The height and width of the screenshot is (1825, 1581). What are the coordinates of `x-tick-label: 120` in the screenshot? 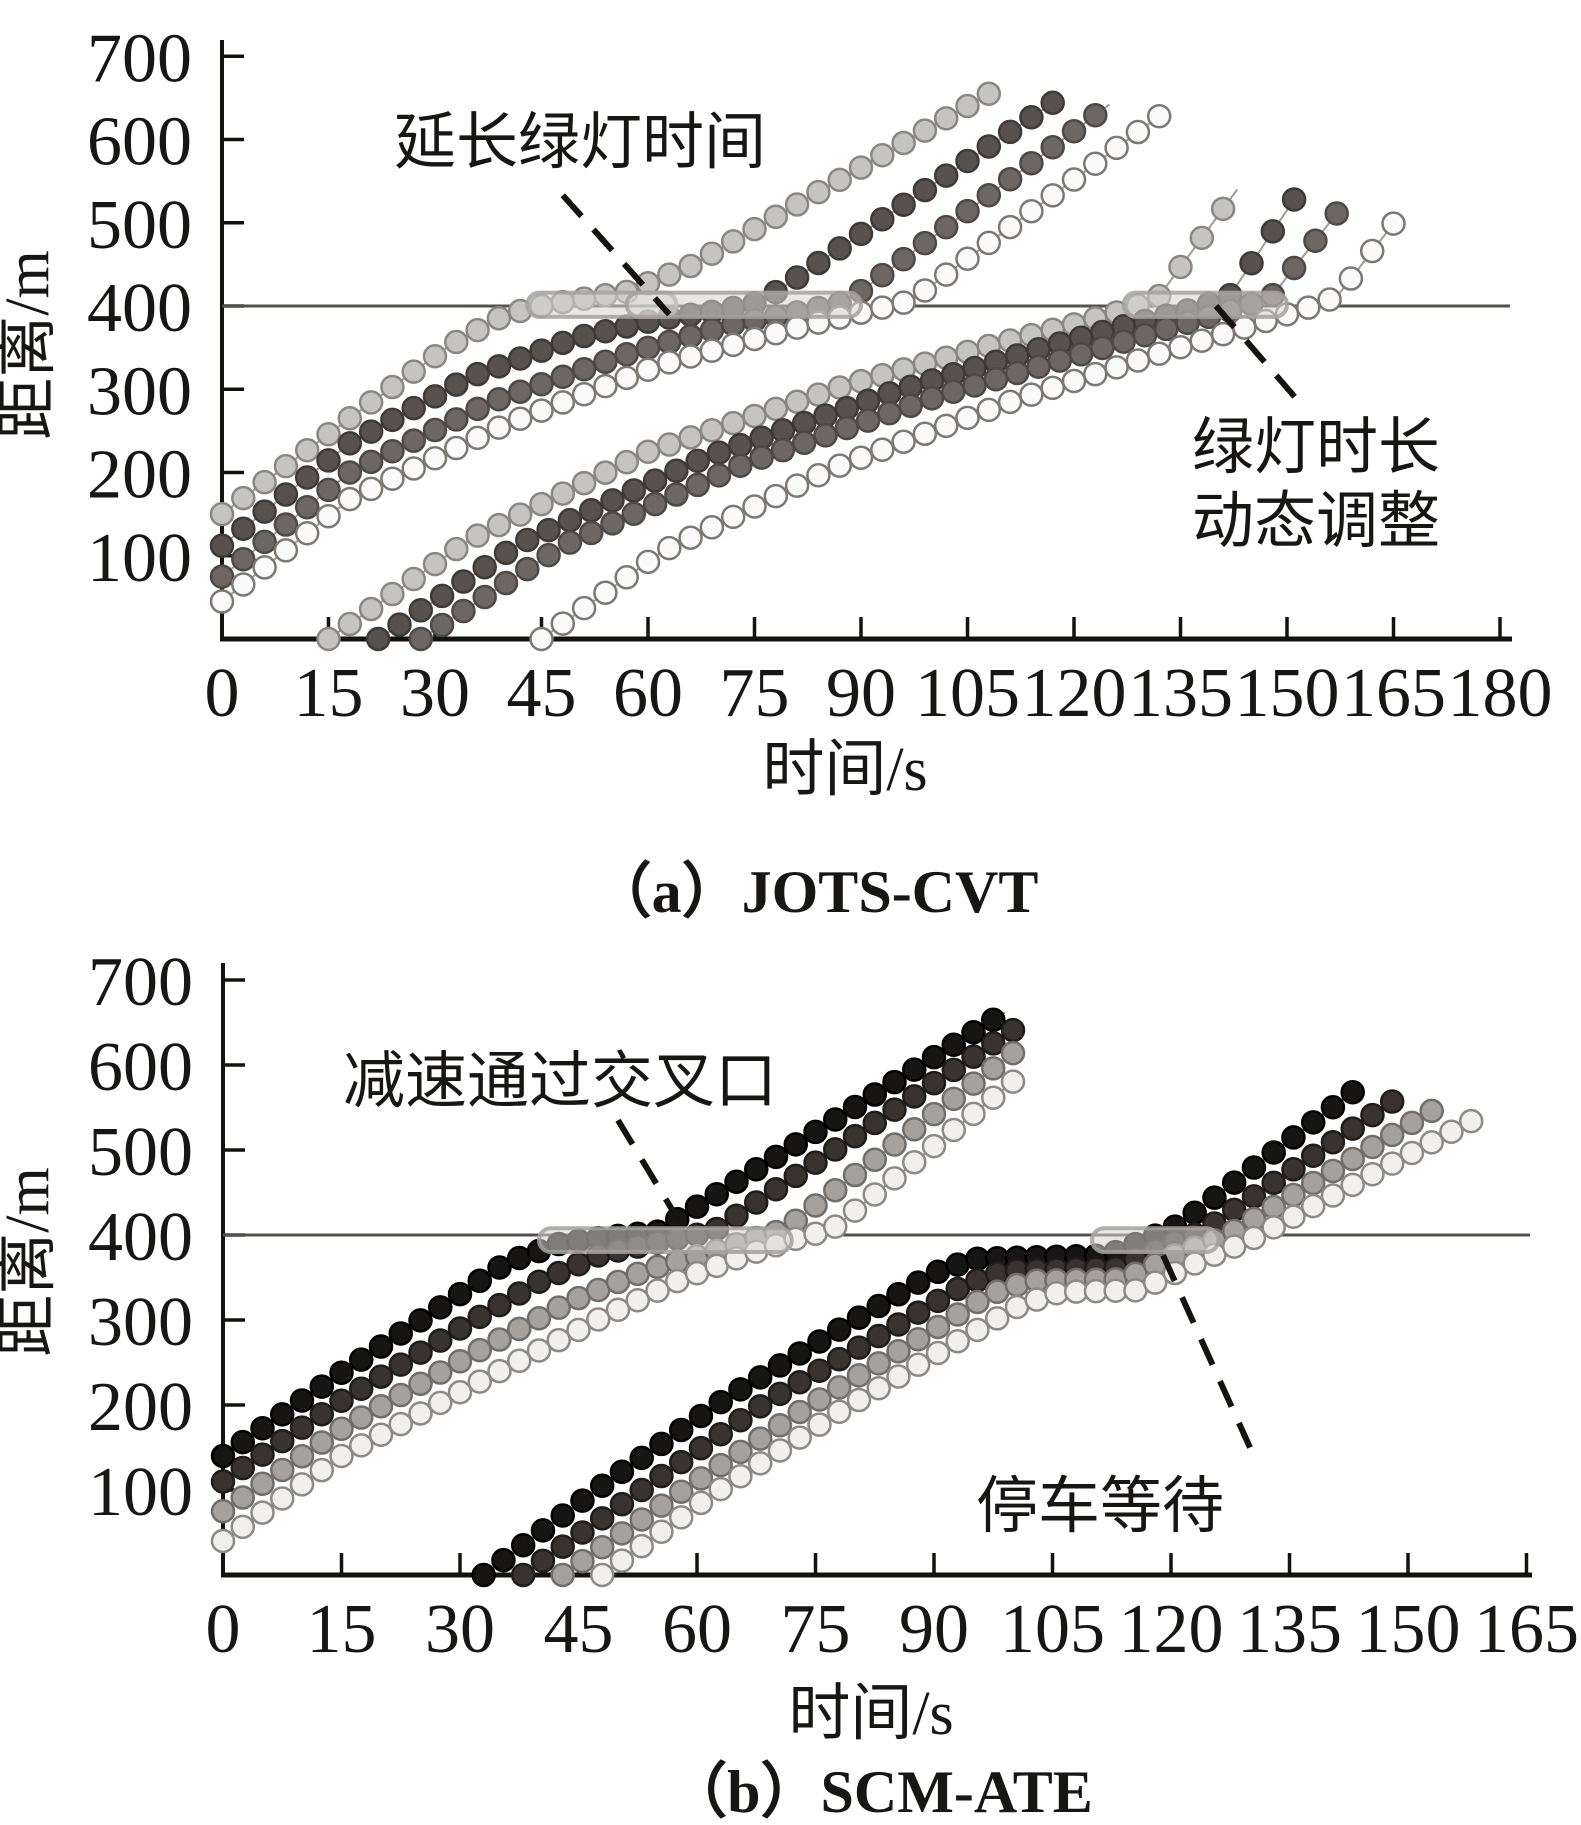 It's located at (1074, 693).